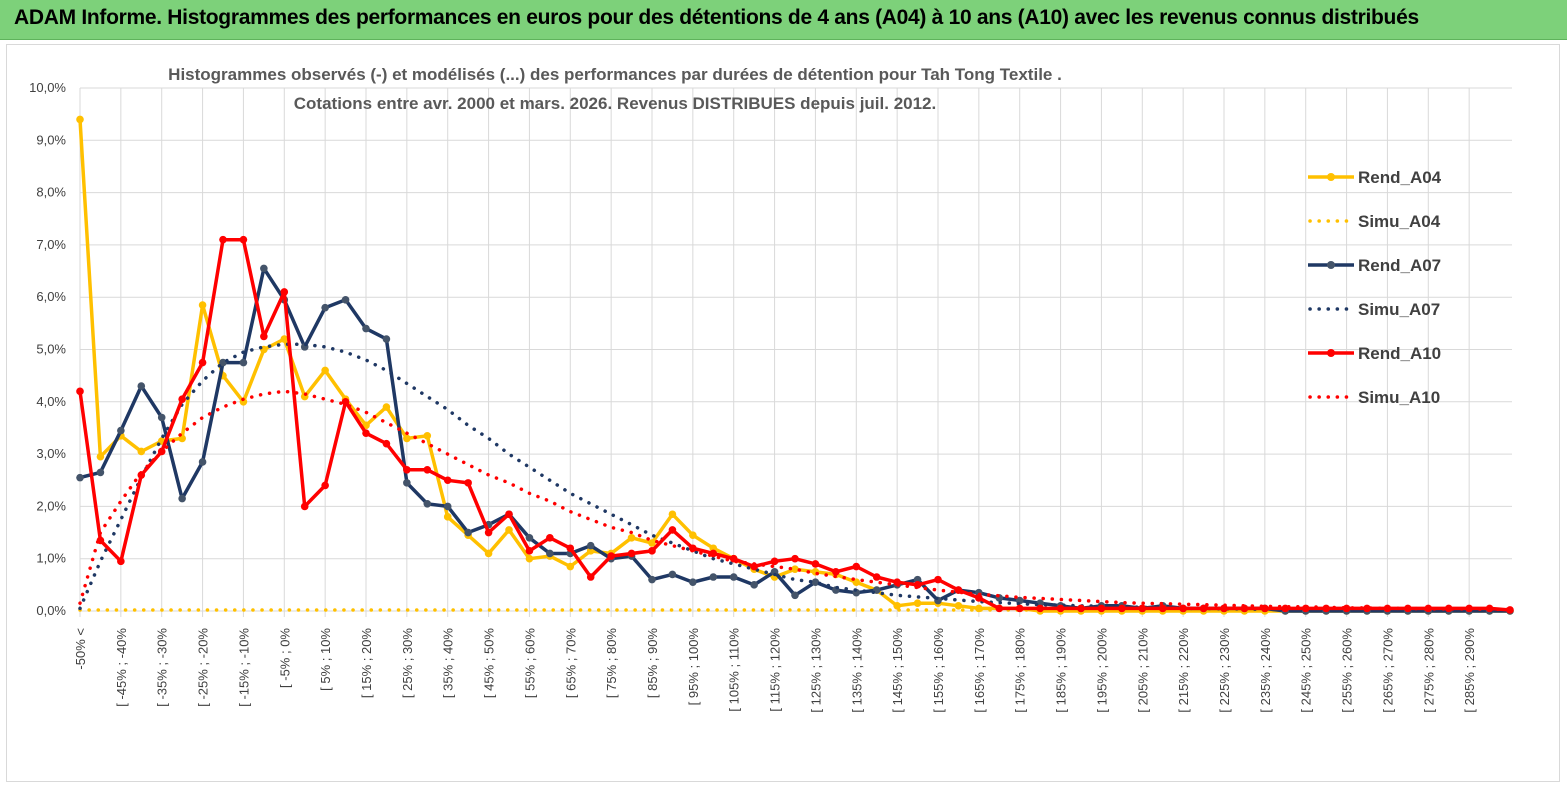 The height and width of the screenshot is (789, 1567). Describe the element at coordinates (1399, 265) in the screenshot. I see `legend-label: Rend_A07` at that location.